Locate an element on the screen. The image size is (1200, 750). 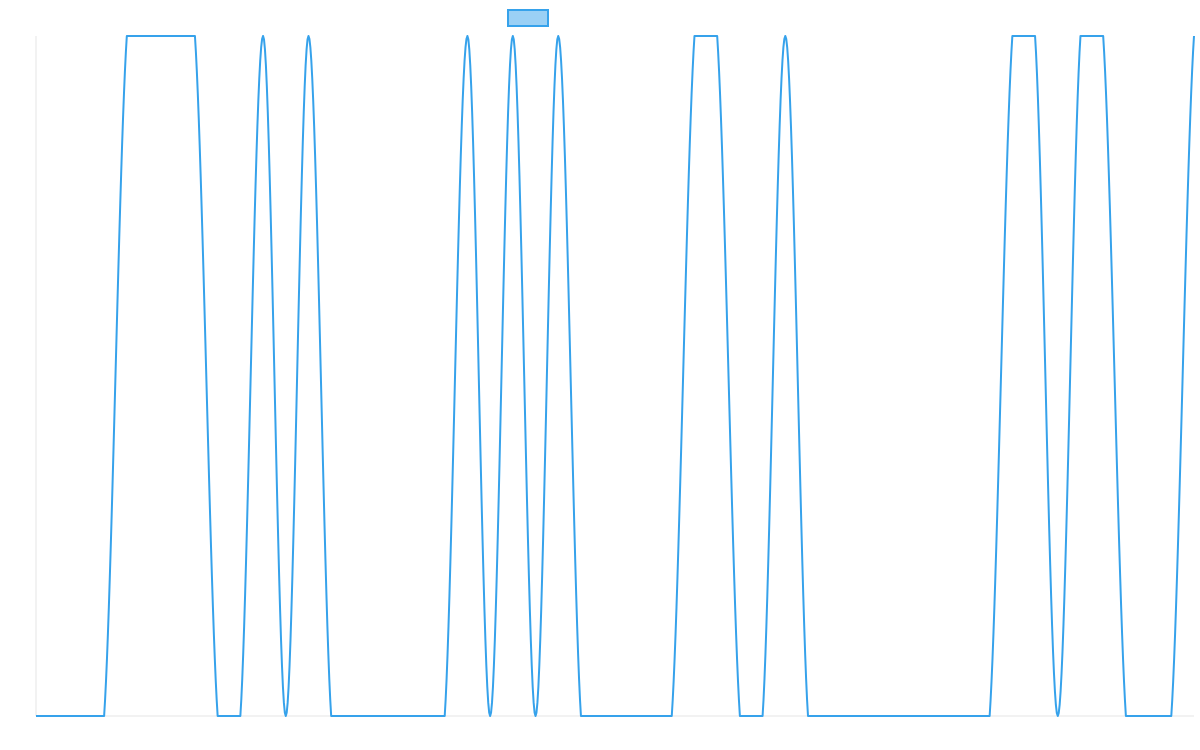
legend-marker is located at coordinates (528, 18).